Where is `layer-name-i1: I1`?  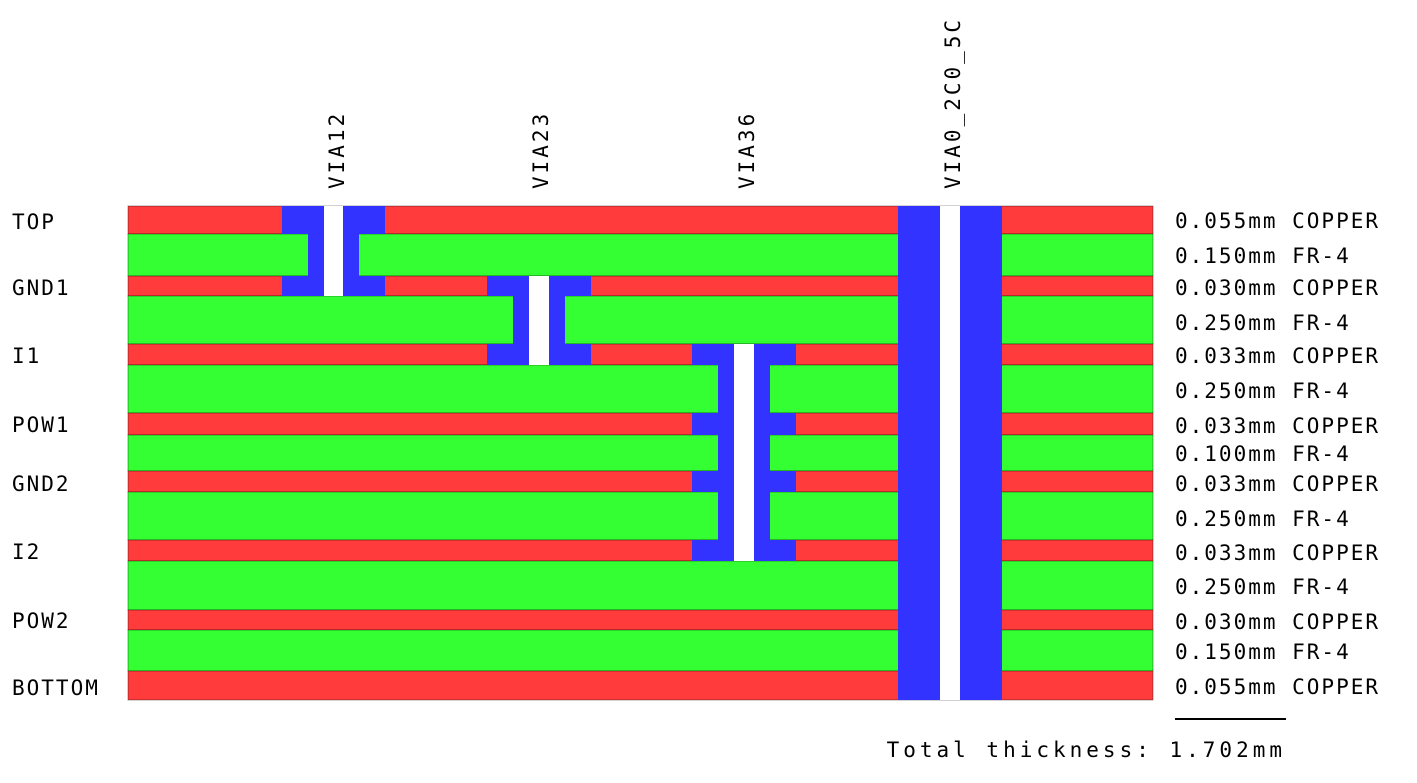 layer-name-i1: I1 is located at coordinates (26, 356).